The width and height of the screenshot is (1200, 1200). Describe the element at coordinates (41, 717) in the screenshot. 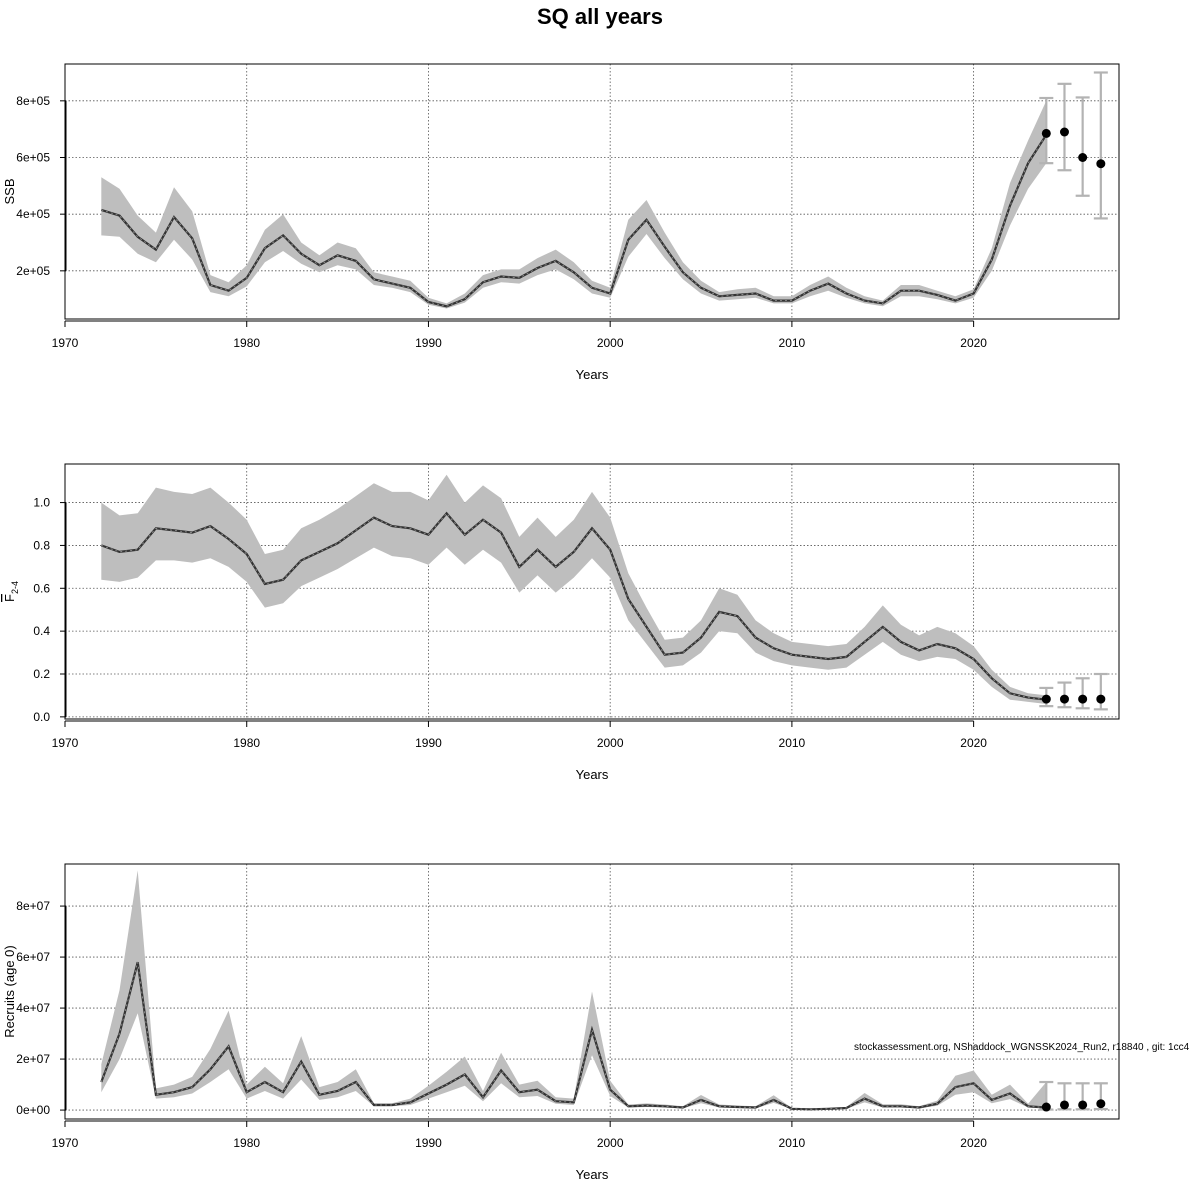

I see `y-tick-label: 0.0` at that location.